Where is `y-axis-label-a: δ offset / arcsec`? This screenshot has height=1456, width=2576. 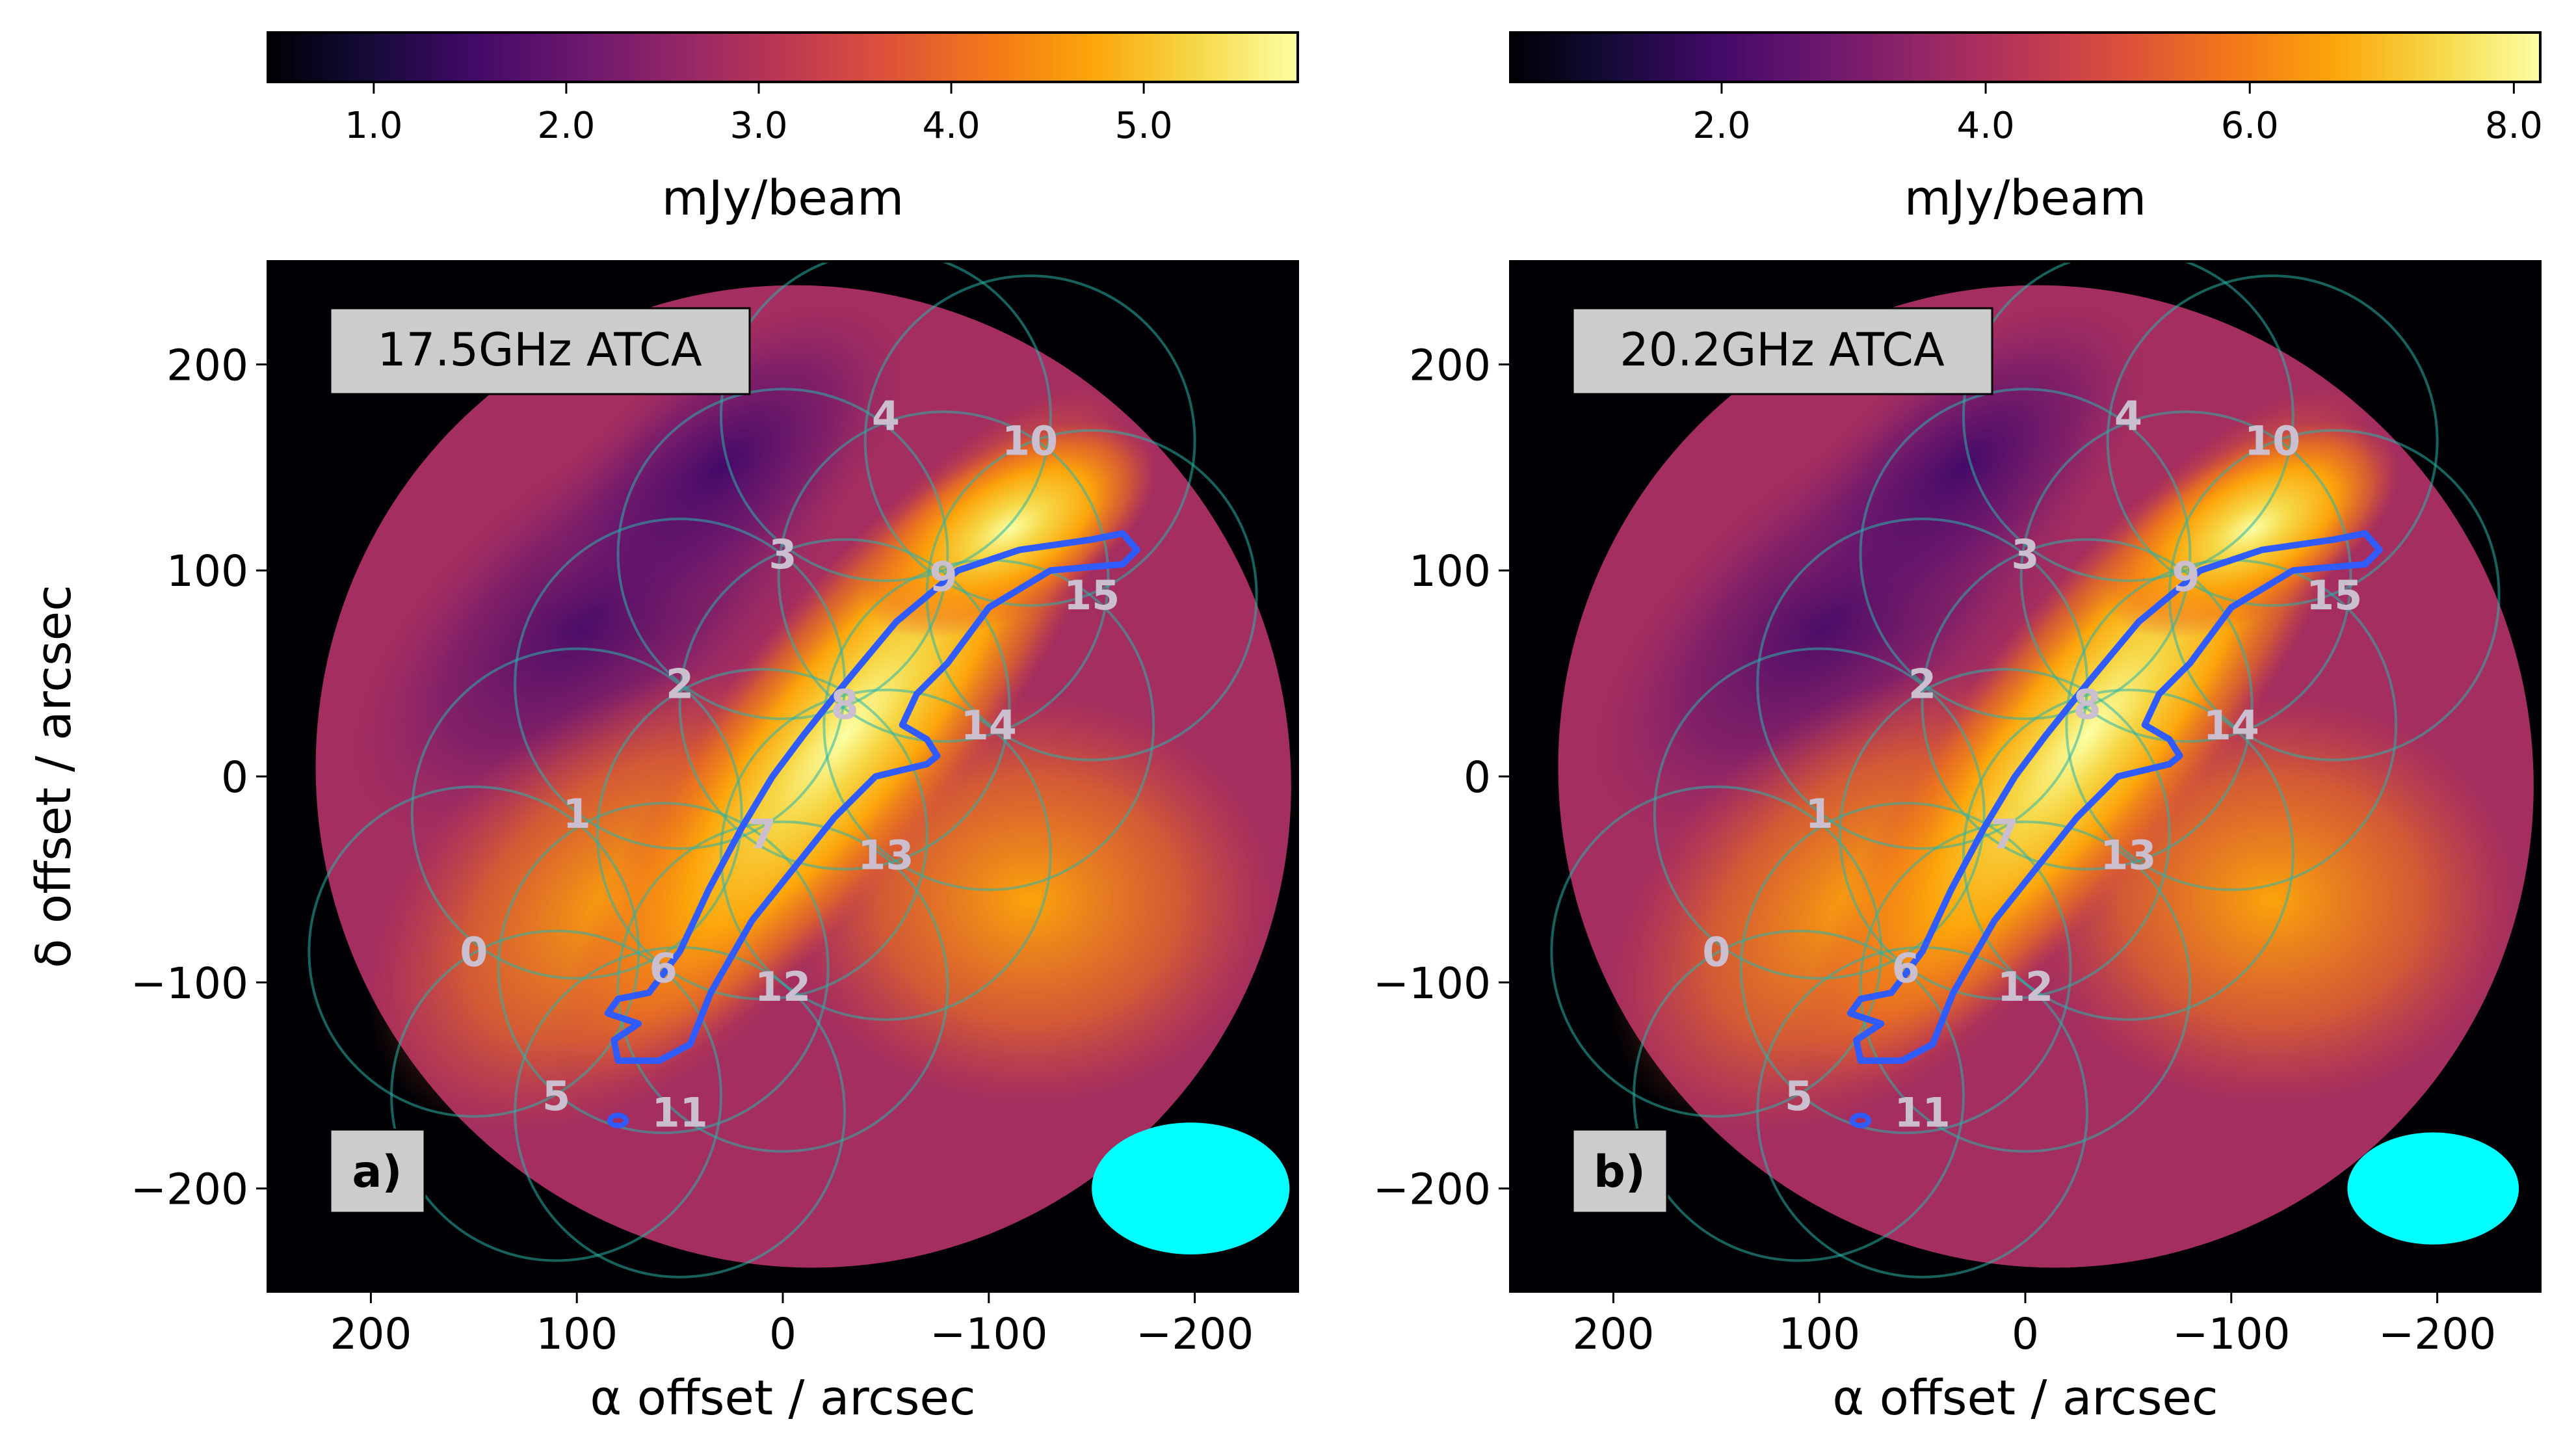 y-axis-label-a: δ offset / arcsec is located at coordinates (54, 777).